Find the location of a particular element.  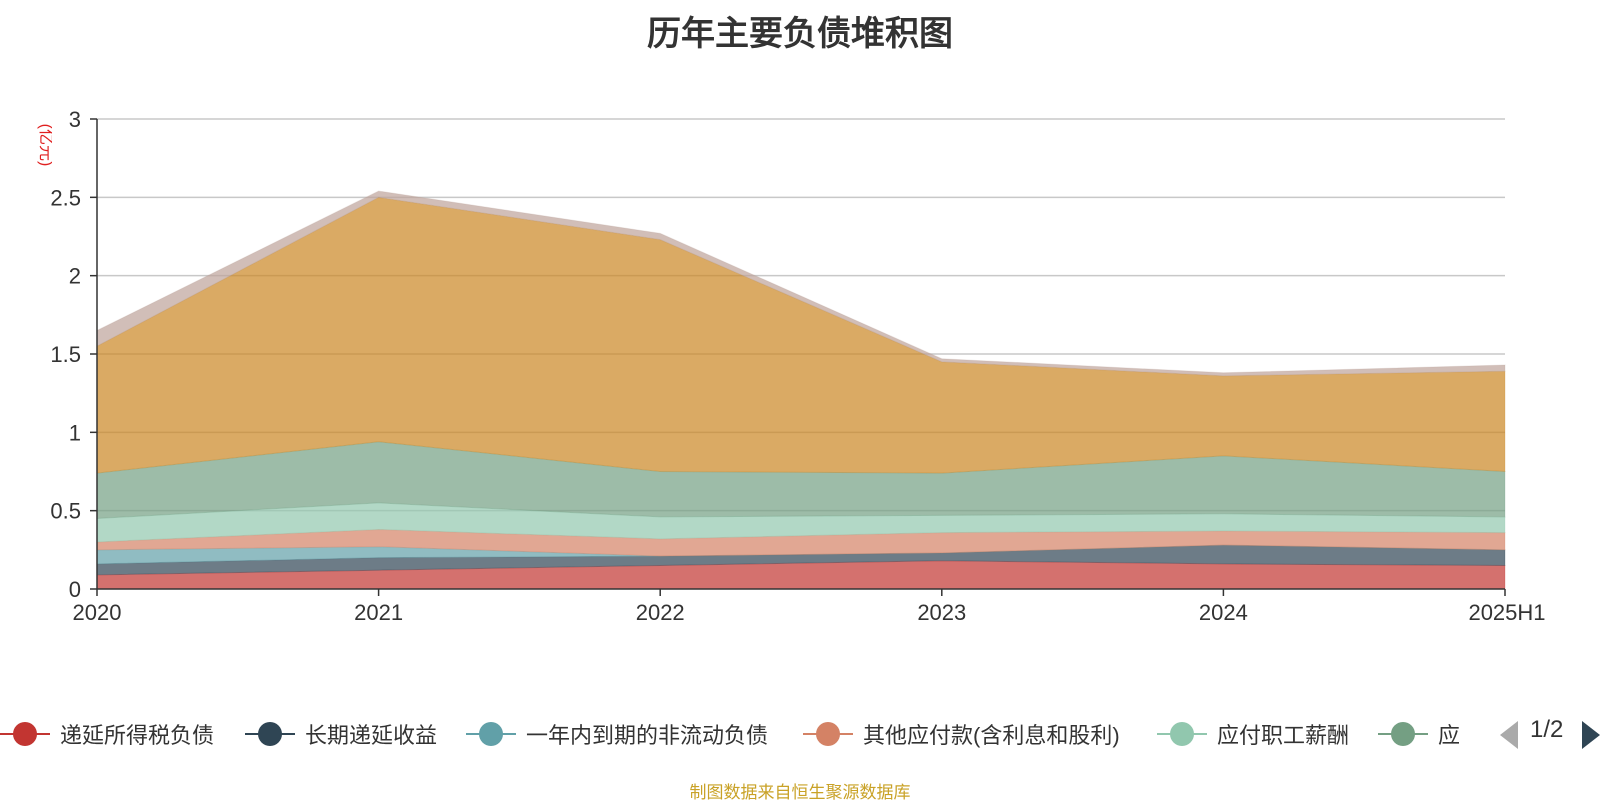

y-tick-label: 0 is located at coordinates (75, 589).